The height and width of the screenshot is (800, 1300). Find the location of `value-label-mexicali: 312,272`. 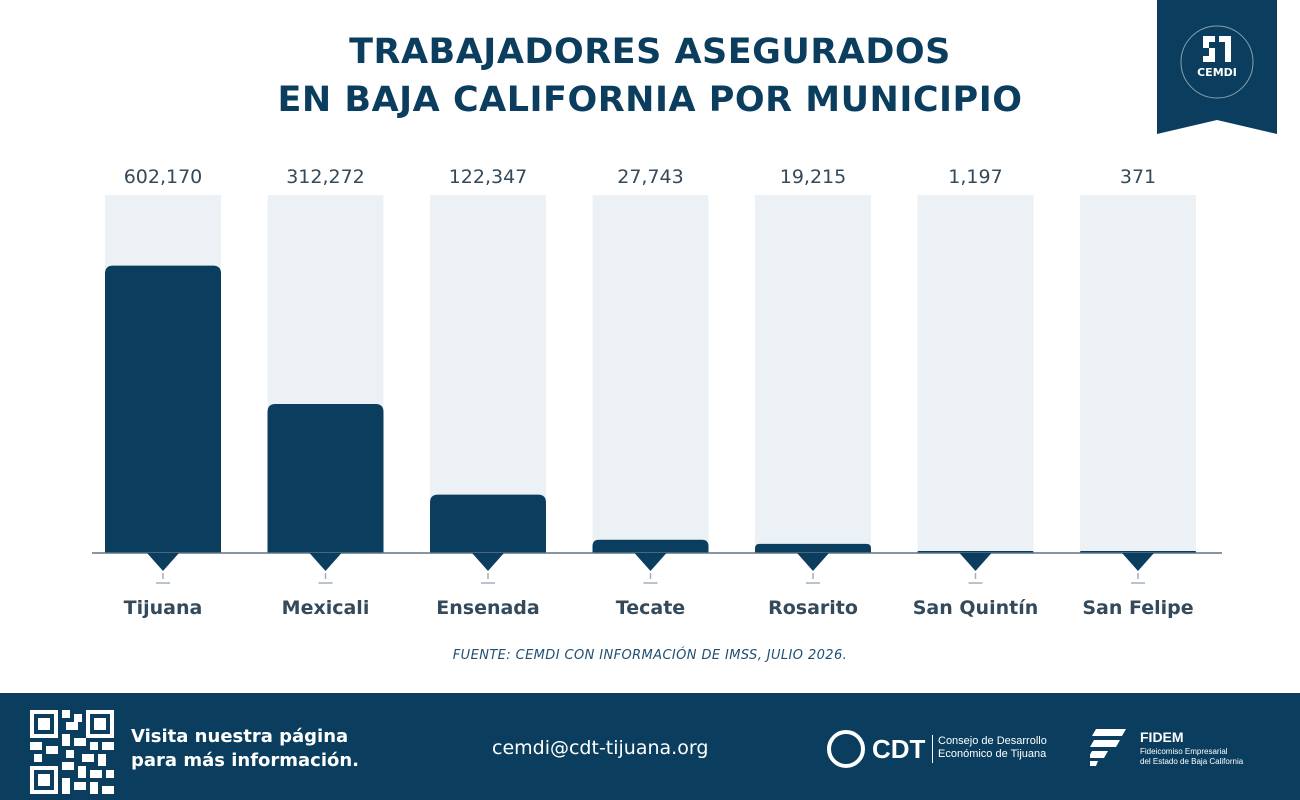

value-label-mexicali: 312,272 is located at coordinates (325, 177).